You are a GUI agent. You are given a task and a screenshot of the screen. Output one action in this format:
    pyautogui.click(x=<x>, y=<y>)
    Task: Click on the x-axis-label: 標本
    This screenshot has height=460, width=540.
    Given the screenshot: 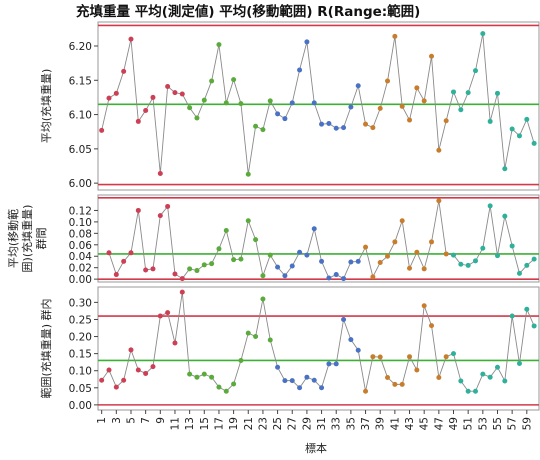 What is the action you would take?
    pyautogui.click(x=316, y=448)
    